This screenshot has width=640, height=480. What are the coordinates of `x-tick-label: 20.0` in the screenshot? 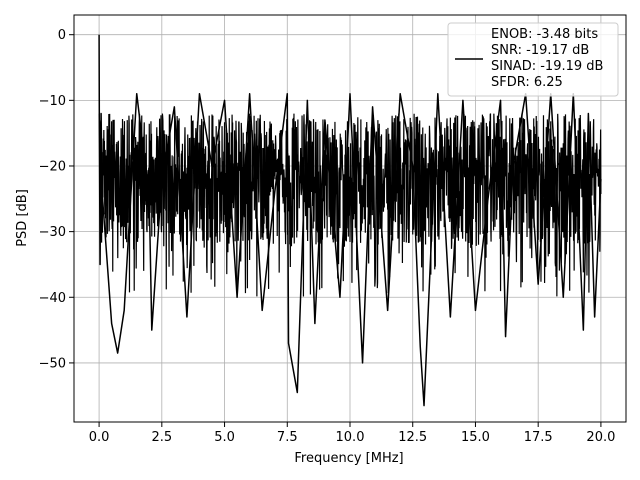 It's located at (600, 437).